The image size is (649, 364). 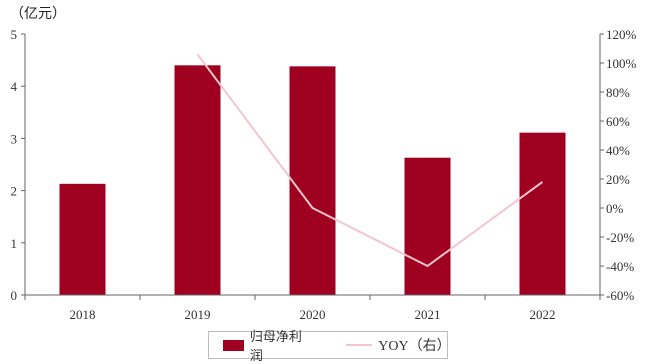 I want to click on legend: 归母净利润 YOY（右）, so click(x=329, y=347).